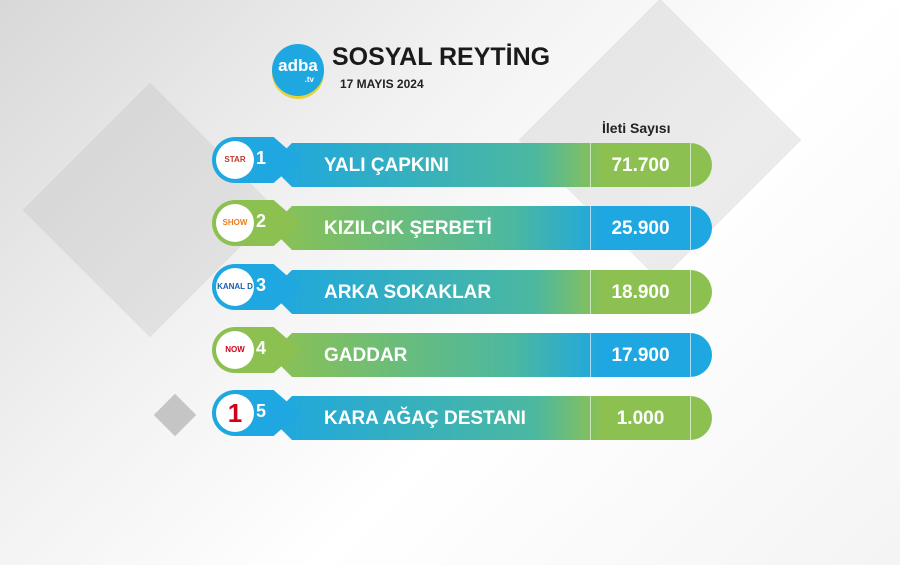 Image resolution: width=900 pixels, height=565 pixels. Describe the element at coordinates (235, 223) in the screenshot. I see `channel-logo: SHOW` at that location.